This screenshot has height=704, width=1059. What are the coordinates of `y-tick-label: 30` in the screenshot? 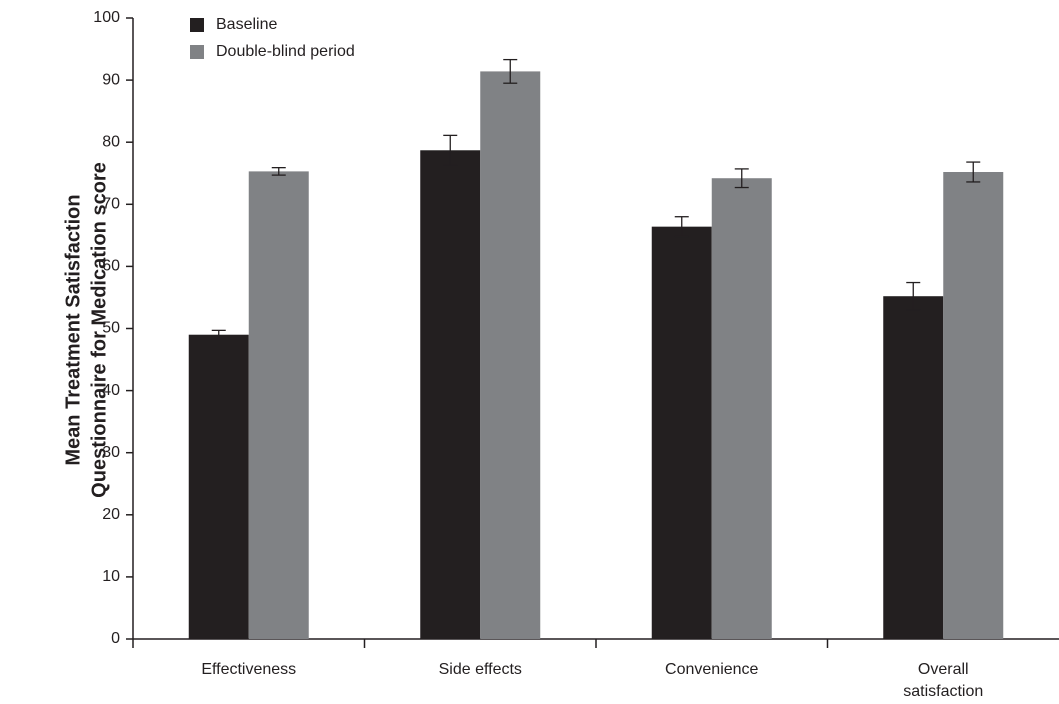 It's located at (111, 452).